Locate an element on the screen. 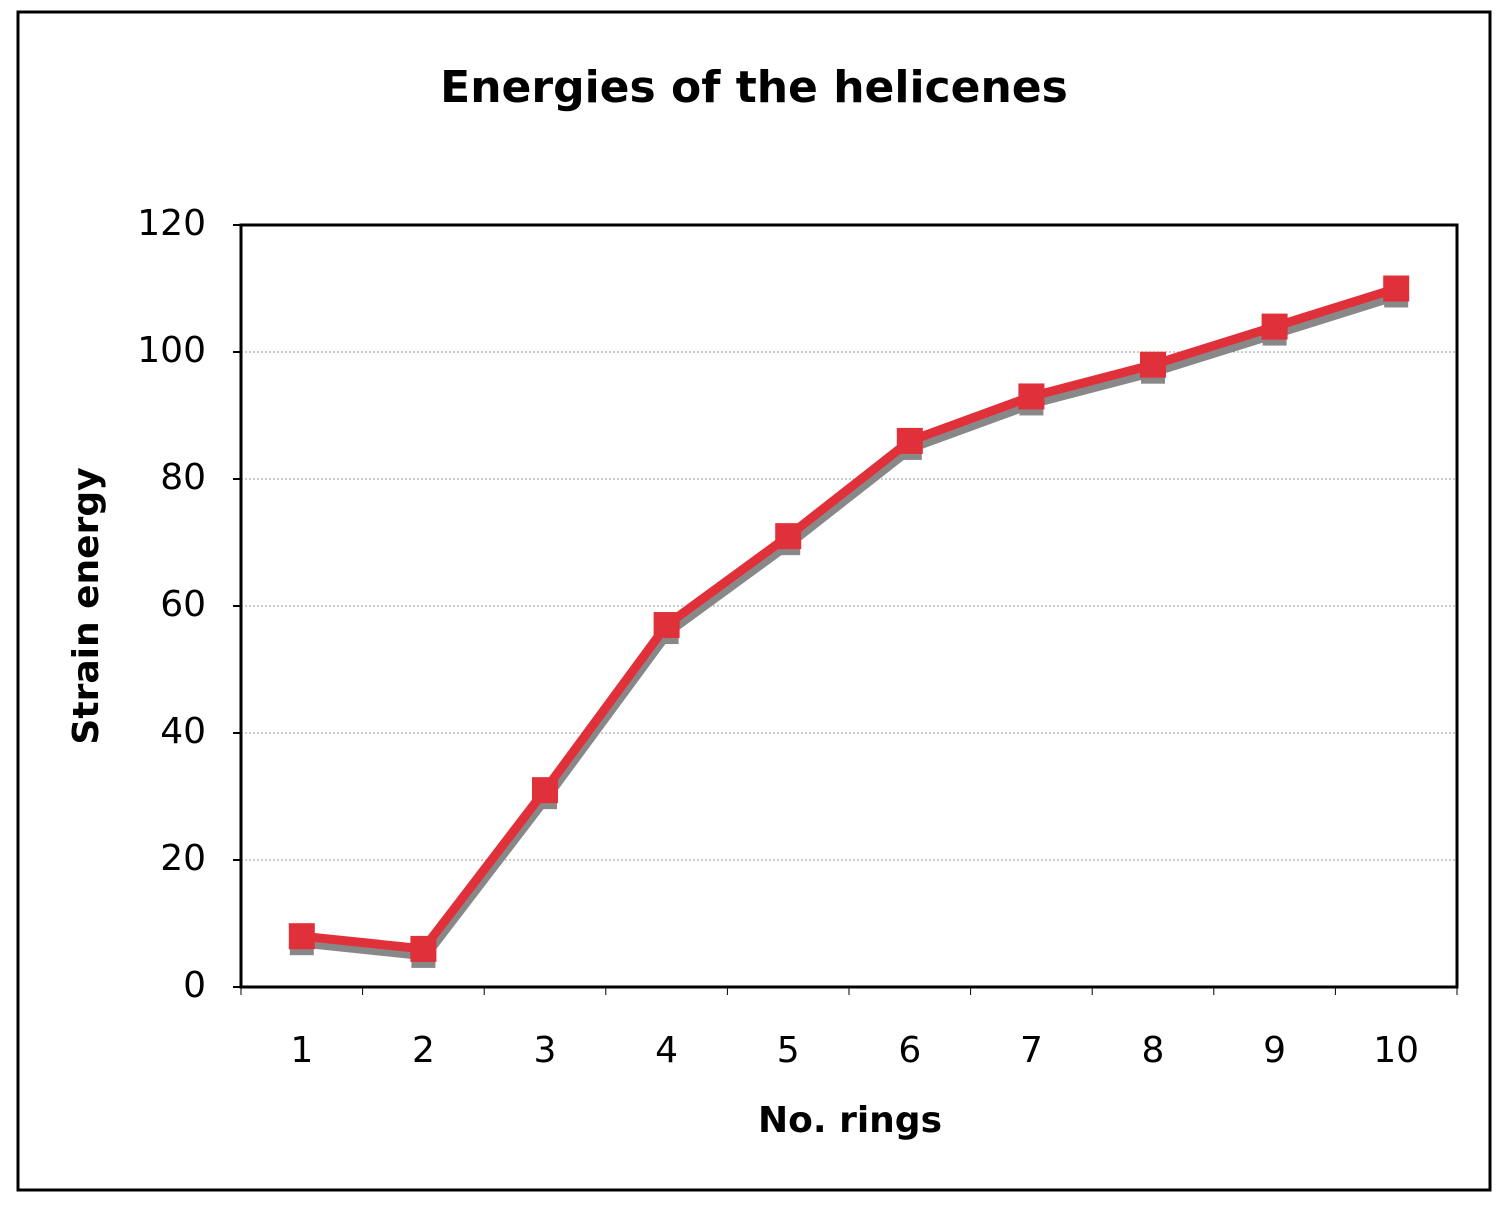 The height and width of the screenshot is (1208, 1508). y-axis-label: Strain energy is located at coordinates (86, 605).